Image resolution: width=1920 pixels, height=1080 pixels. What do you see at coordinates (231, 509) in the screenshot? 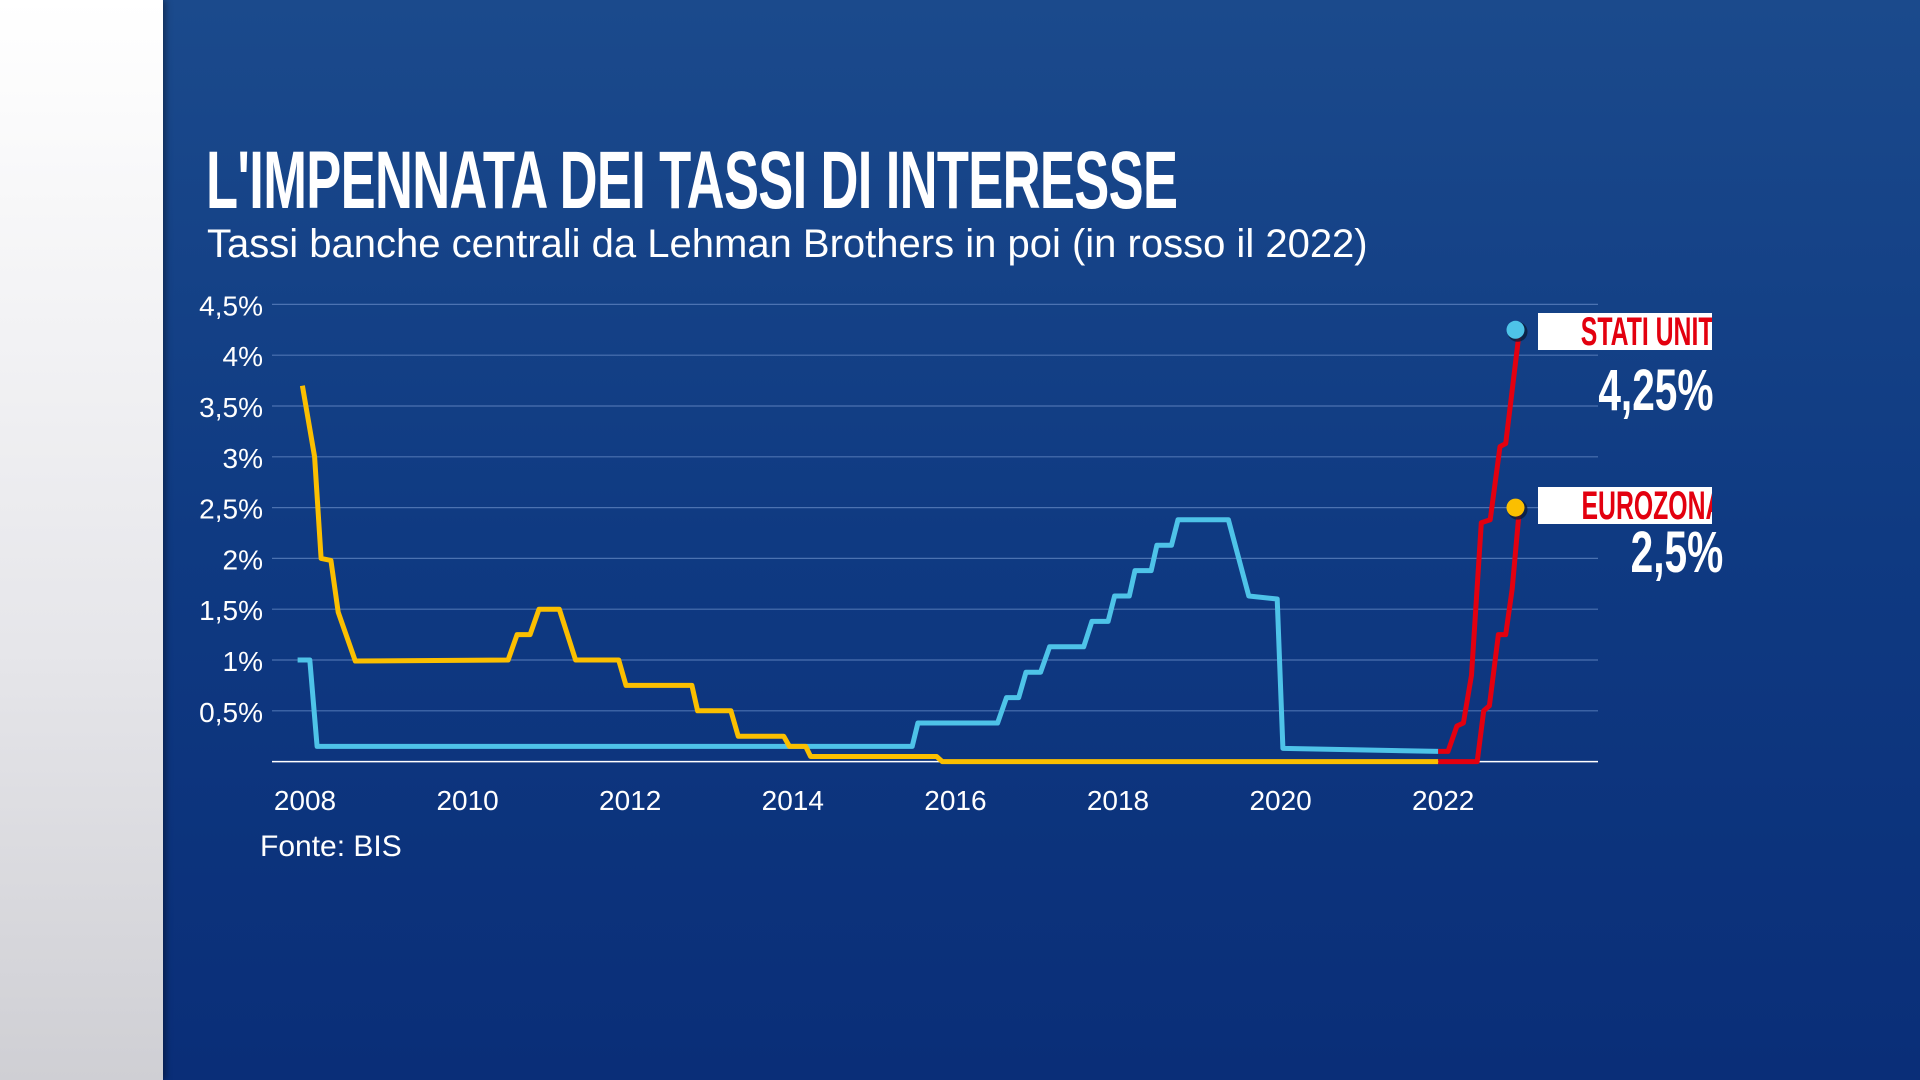
I see `y-tick-label: 2,5%` at bounding box center [231, 509].